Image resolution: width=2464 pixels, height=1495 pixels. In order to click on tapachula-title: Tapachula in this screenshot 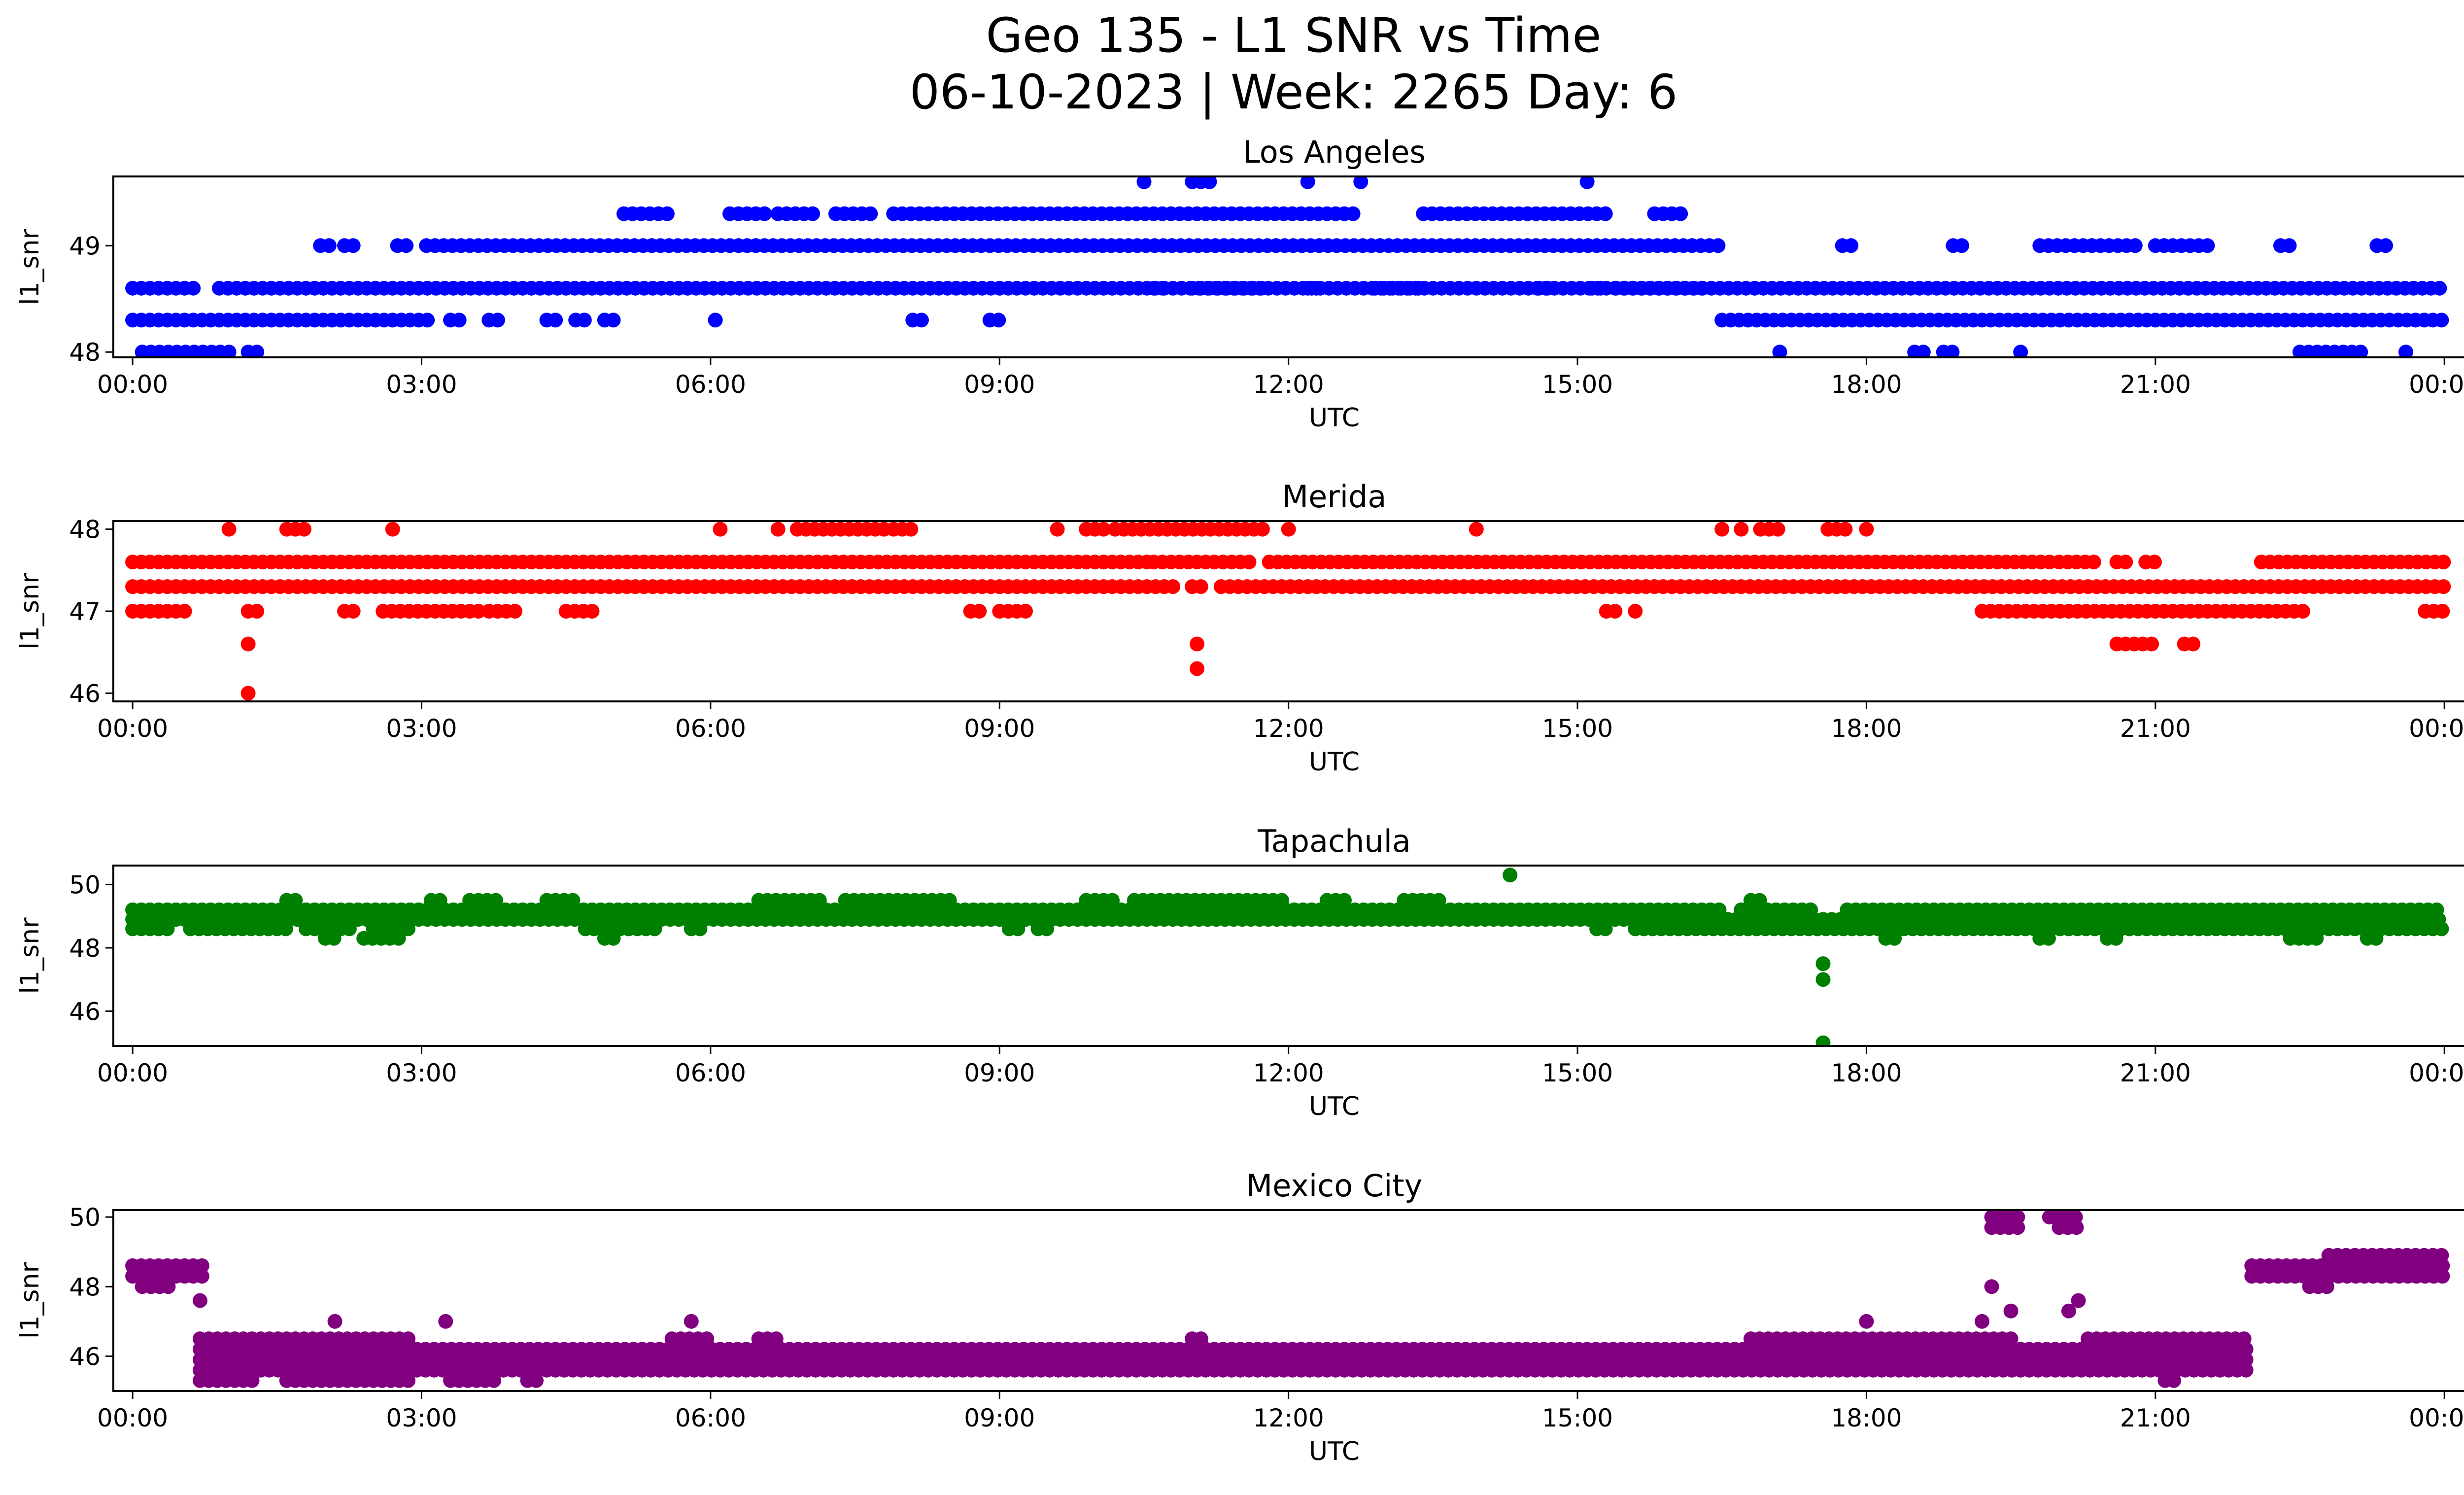, I will do `click(1334, 841)`.